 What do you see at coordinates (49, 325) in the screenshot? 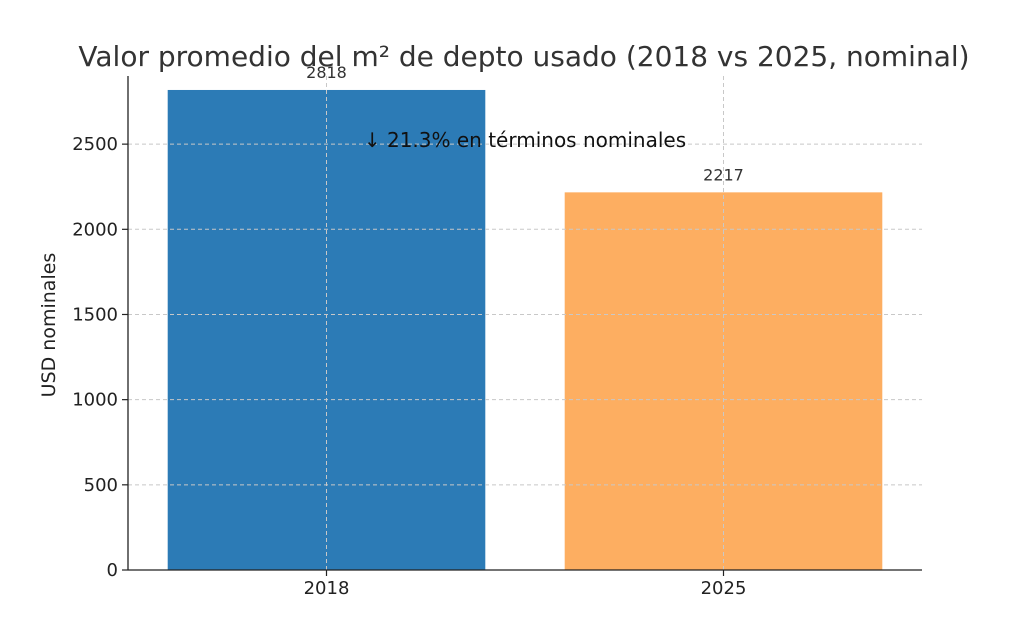
I see `y-axis-label: USD nominales` at bounding box center [49, 325].